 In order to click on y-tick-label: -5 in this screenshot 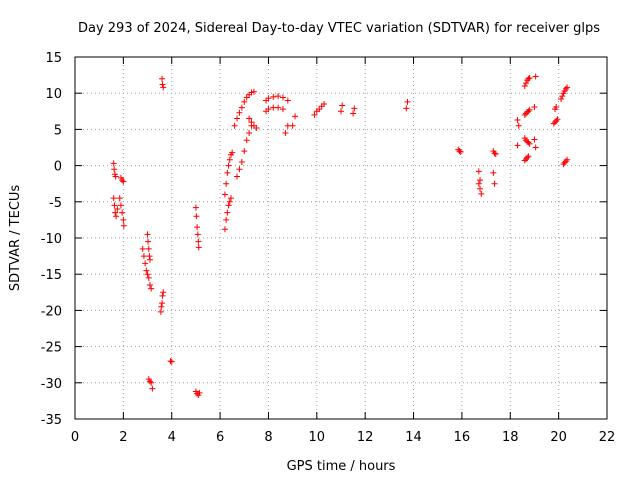, I will do `click(55, 203)`.